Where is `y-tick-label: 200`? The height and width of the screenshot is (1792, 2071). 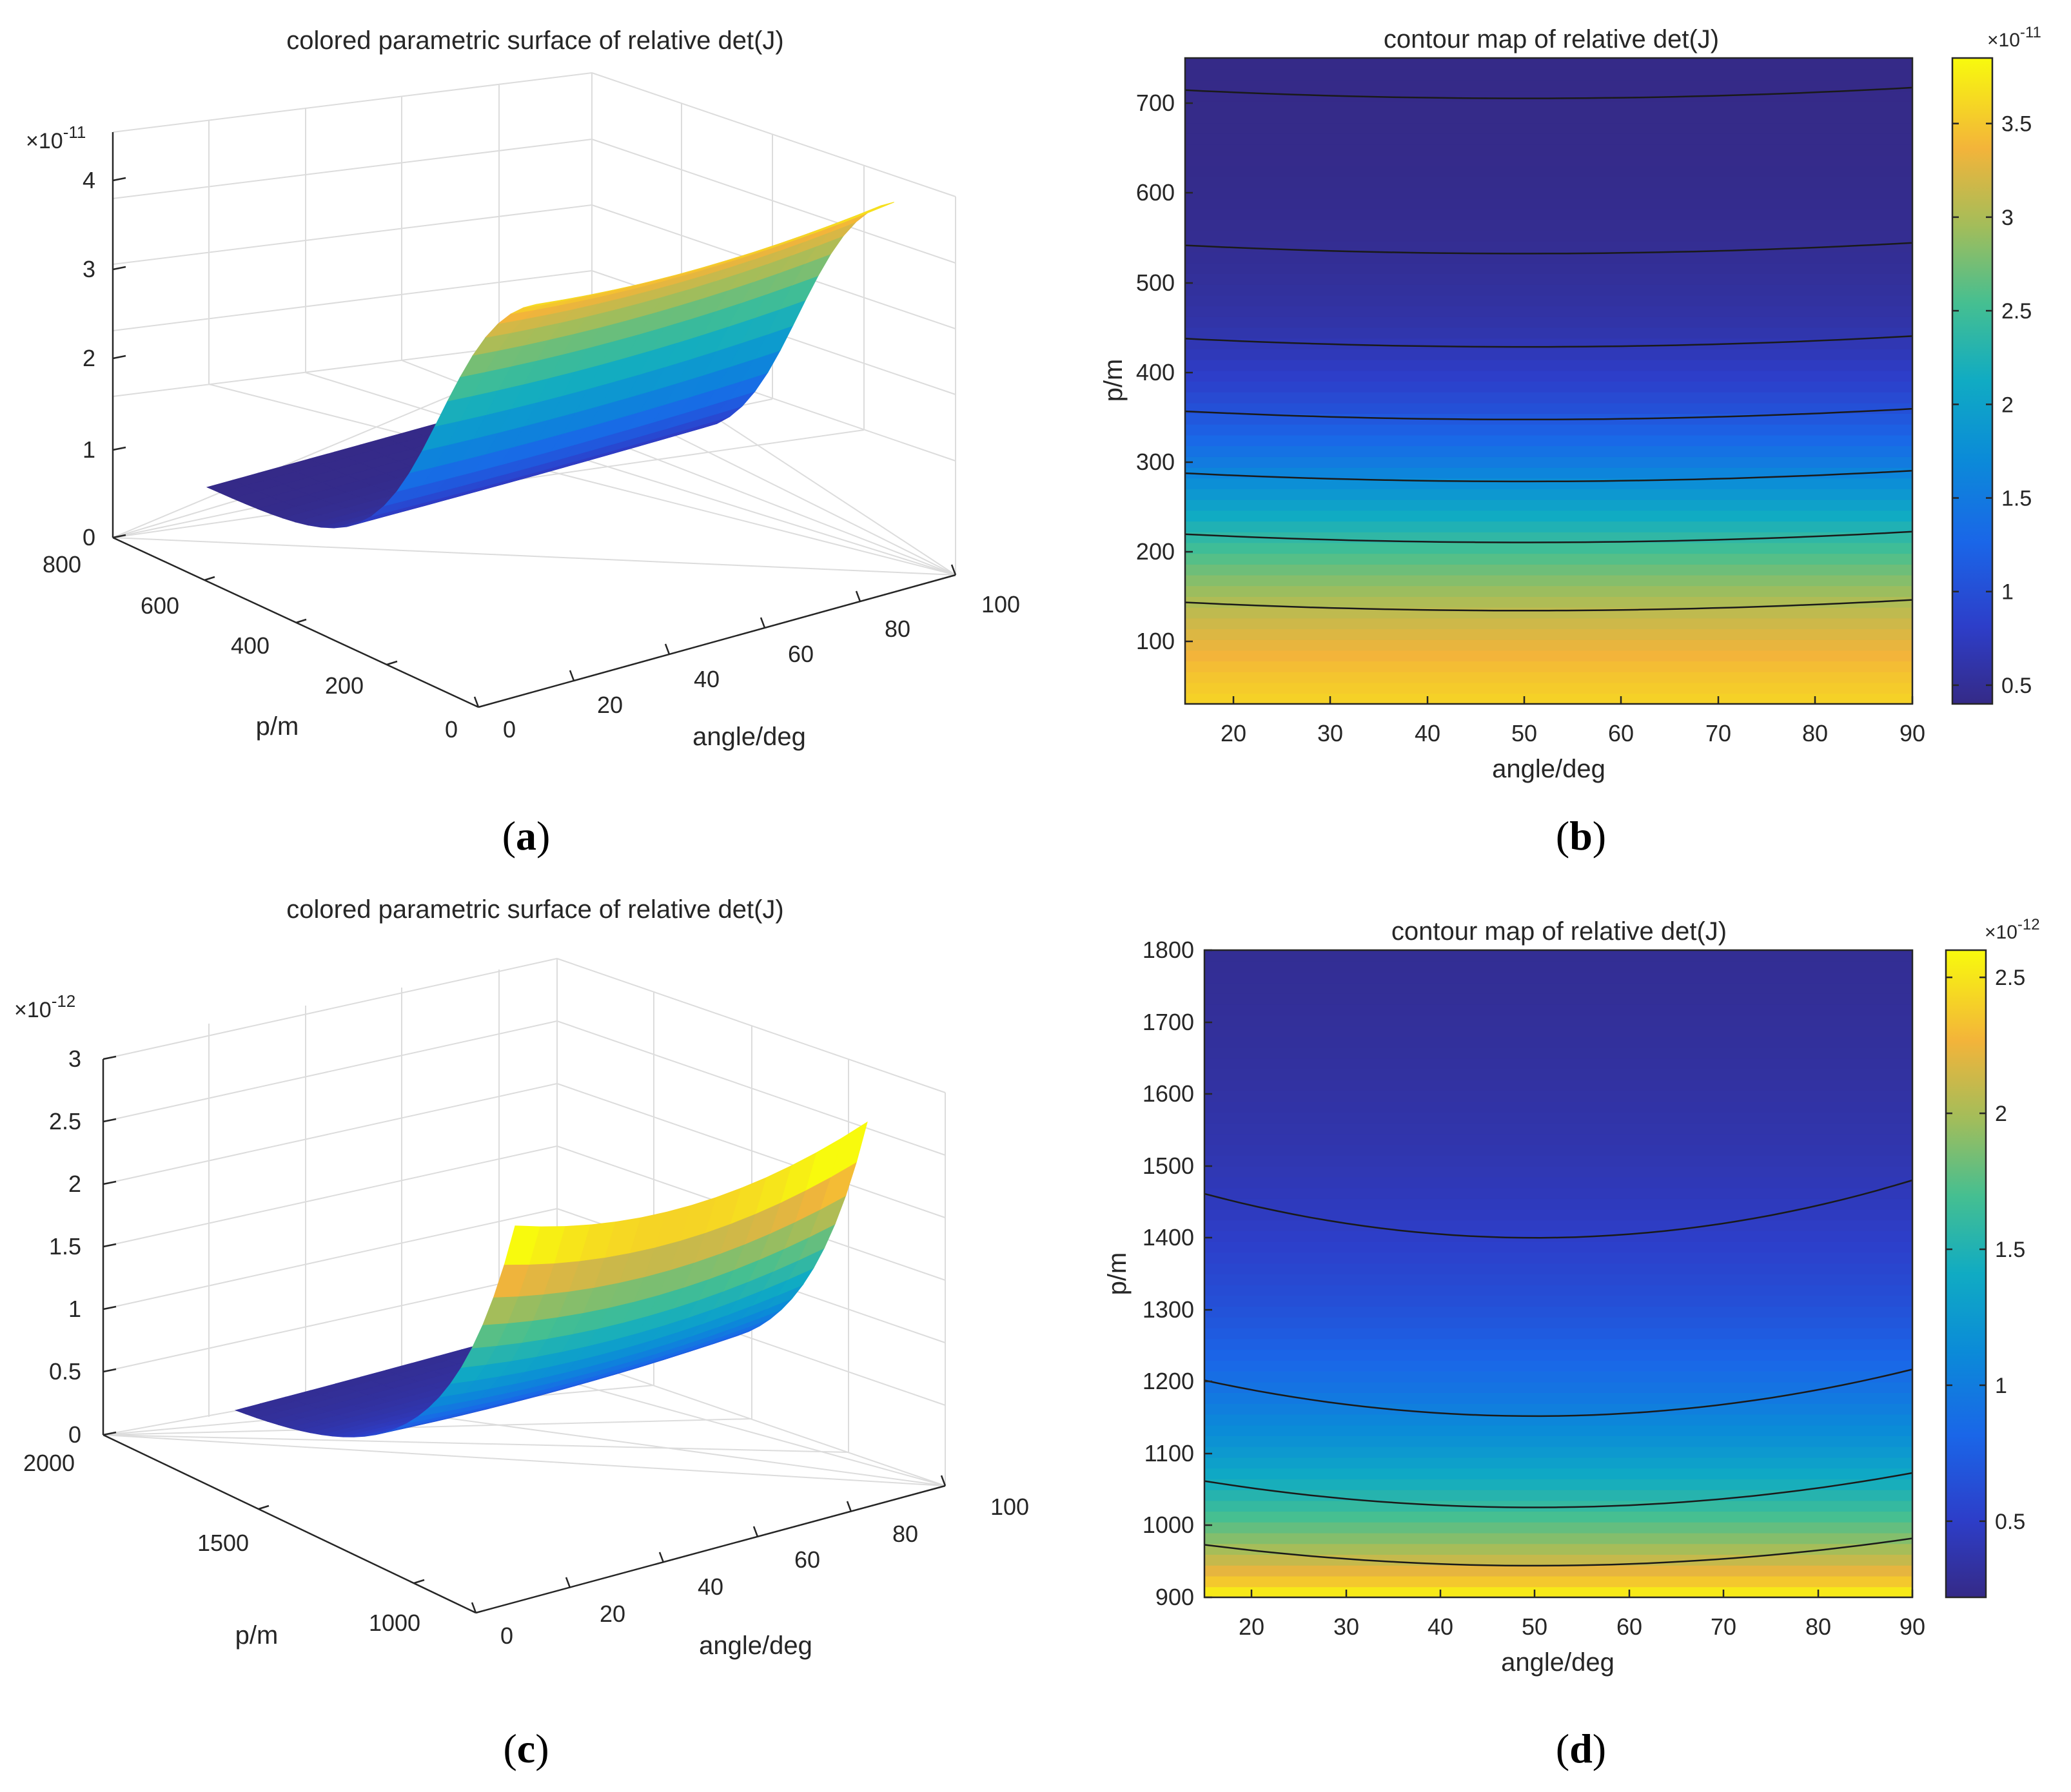 y-tick-label: 200 is located at coordinates (1156, 551).